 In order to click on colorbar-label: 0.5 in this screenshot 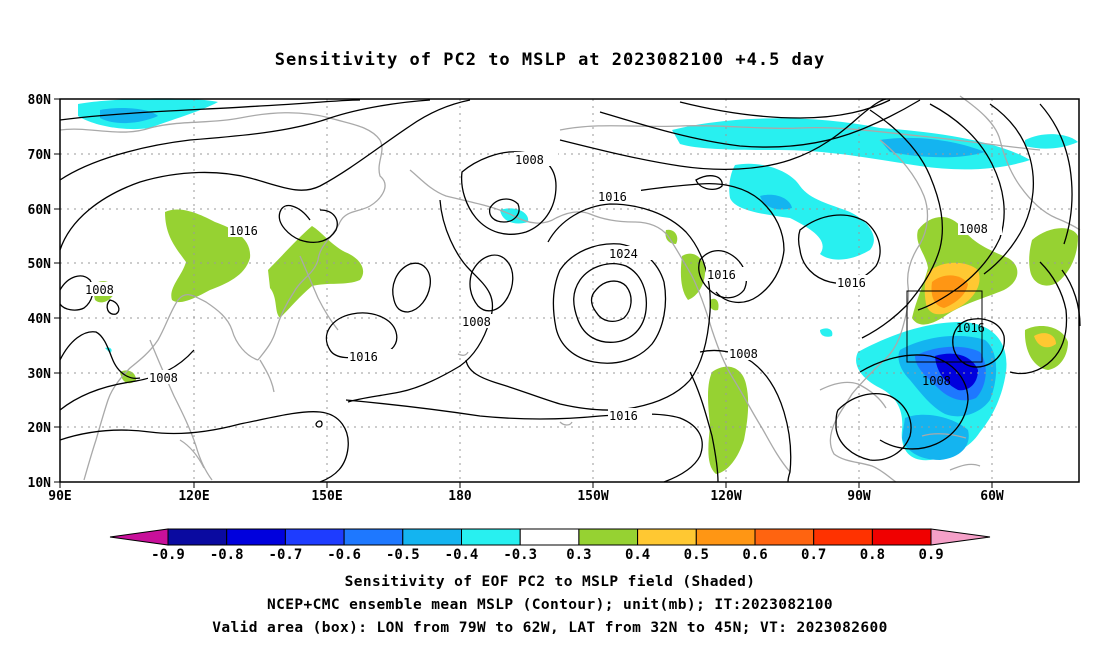, I will do `click(696, 555)`.